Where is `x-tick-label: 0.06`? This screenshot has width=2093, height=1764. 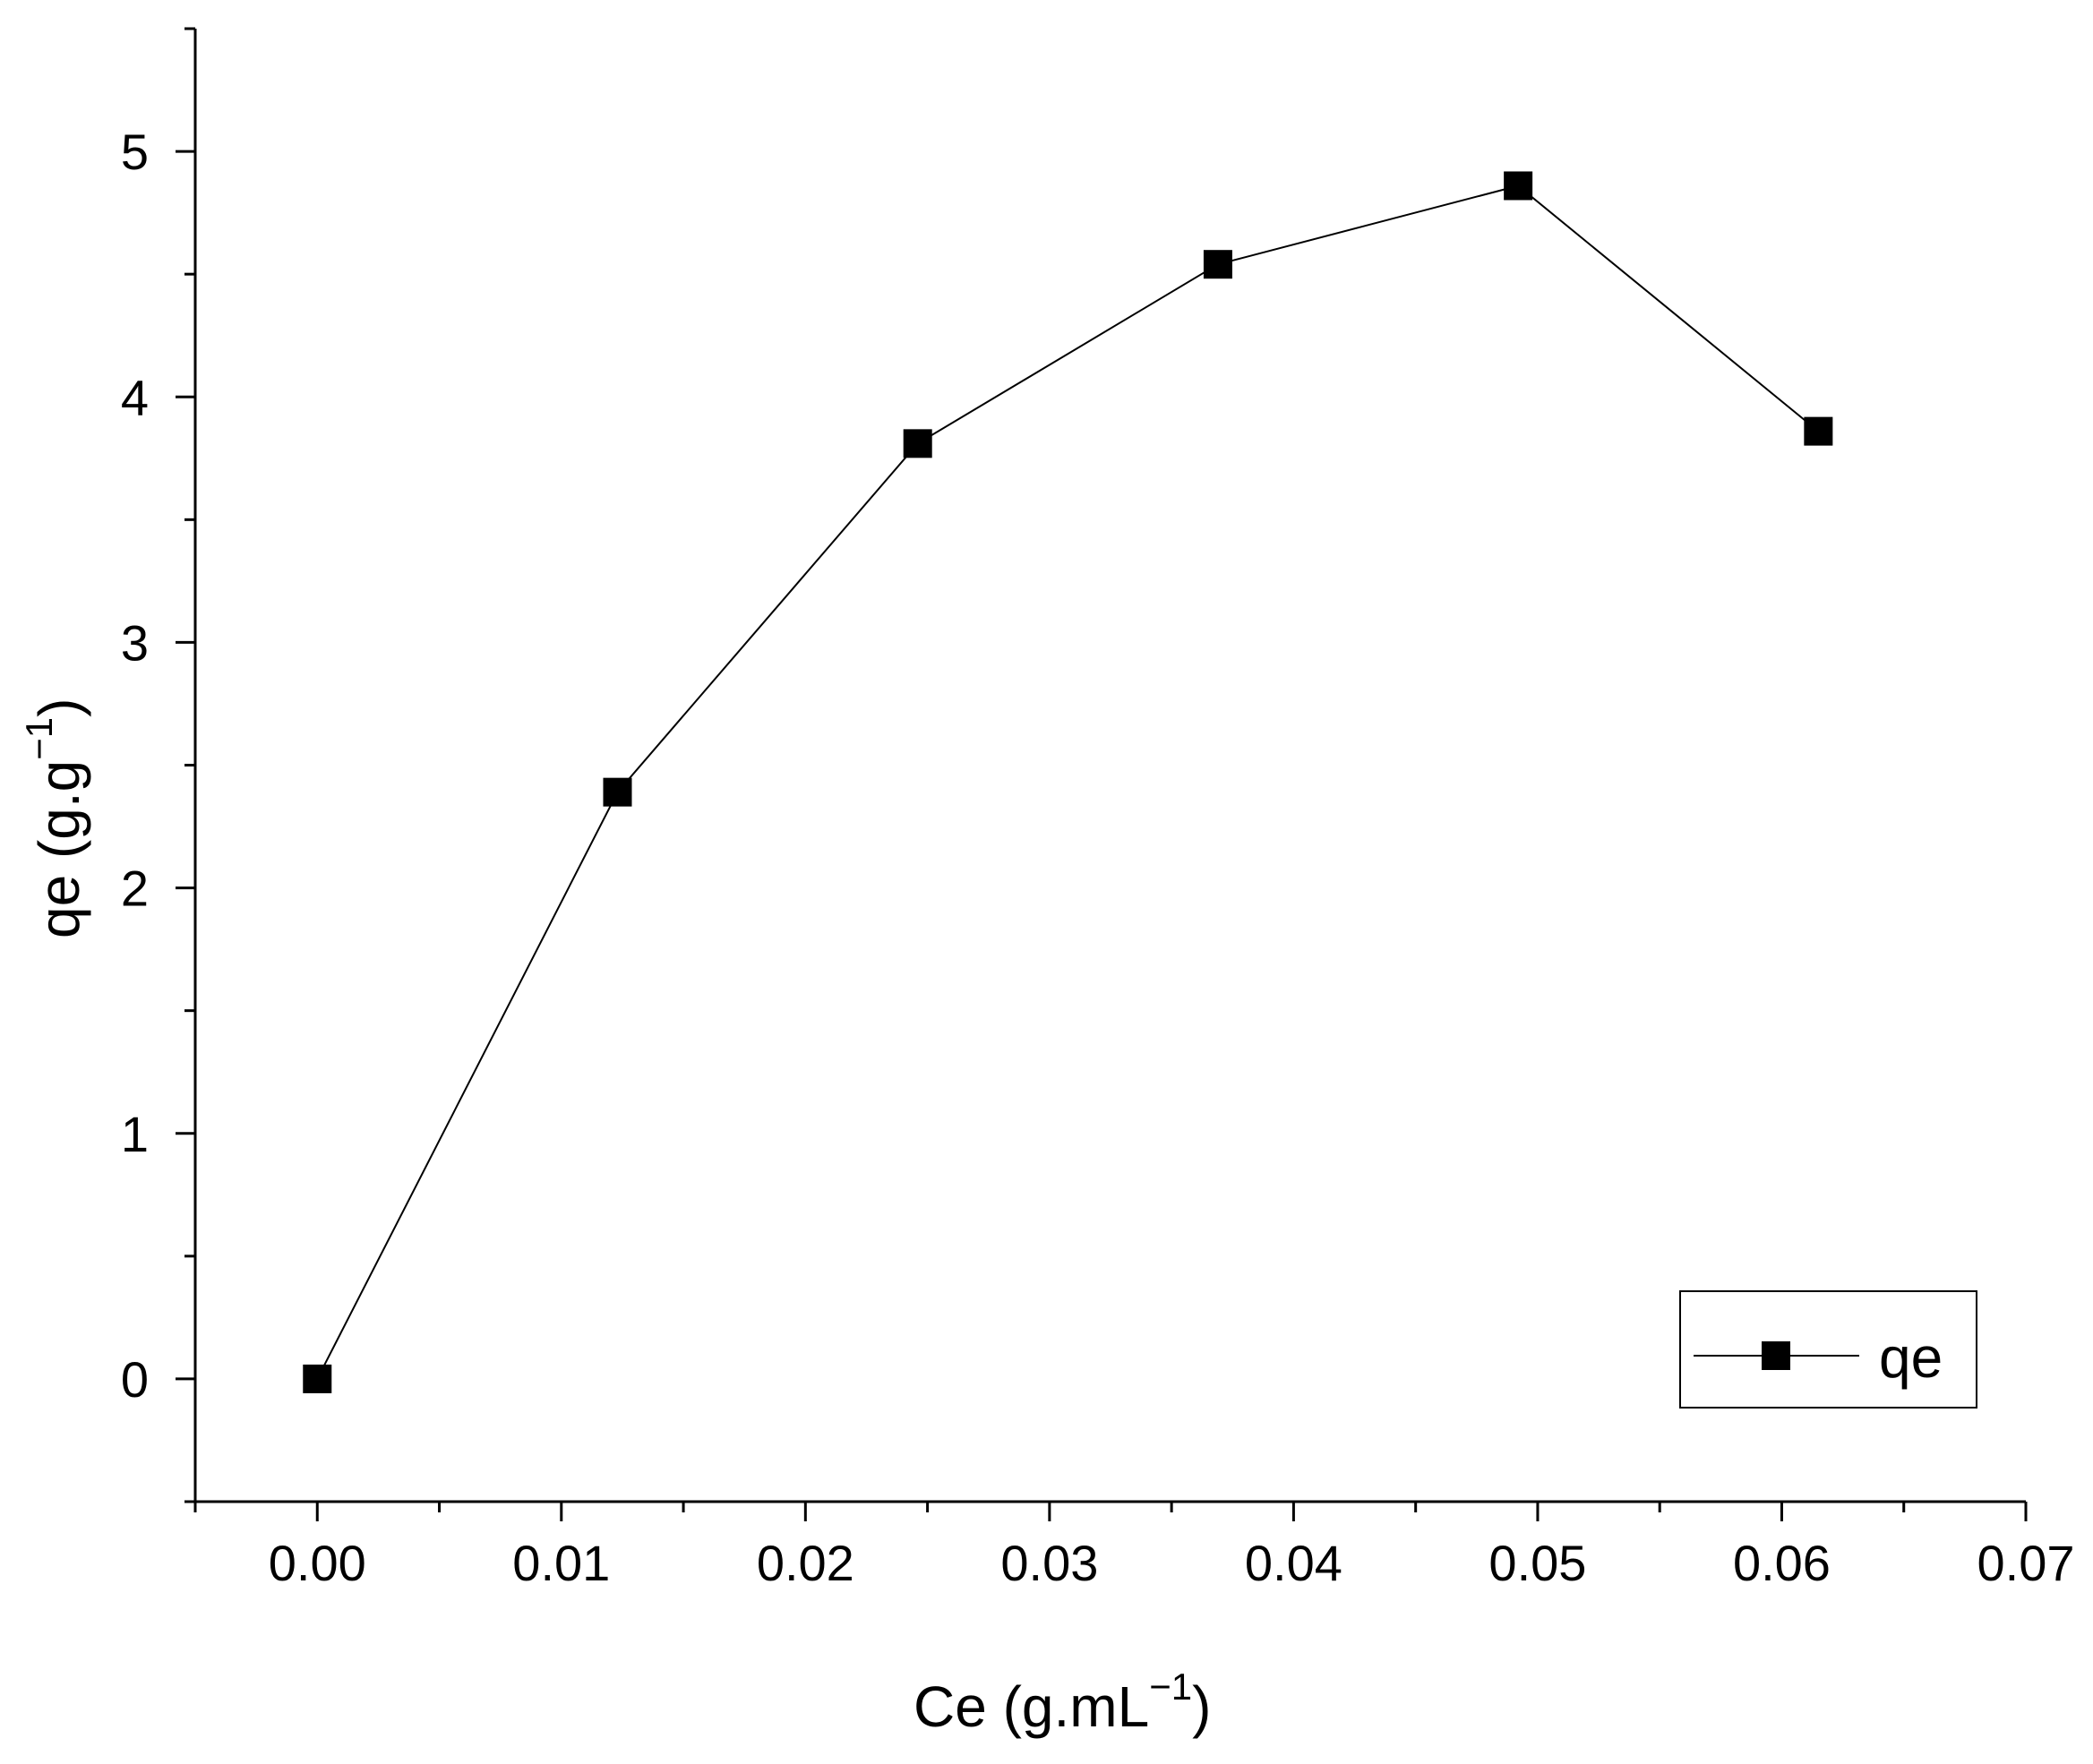 x-tick-label: 0.06 is located at coordinates (1782, 1563).